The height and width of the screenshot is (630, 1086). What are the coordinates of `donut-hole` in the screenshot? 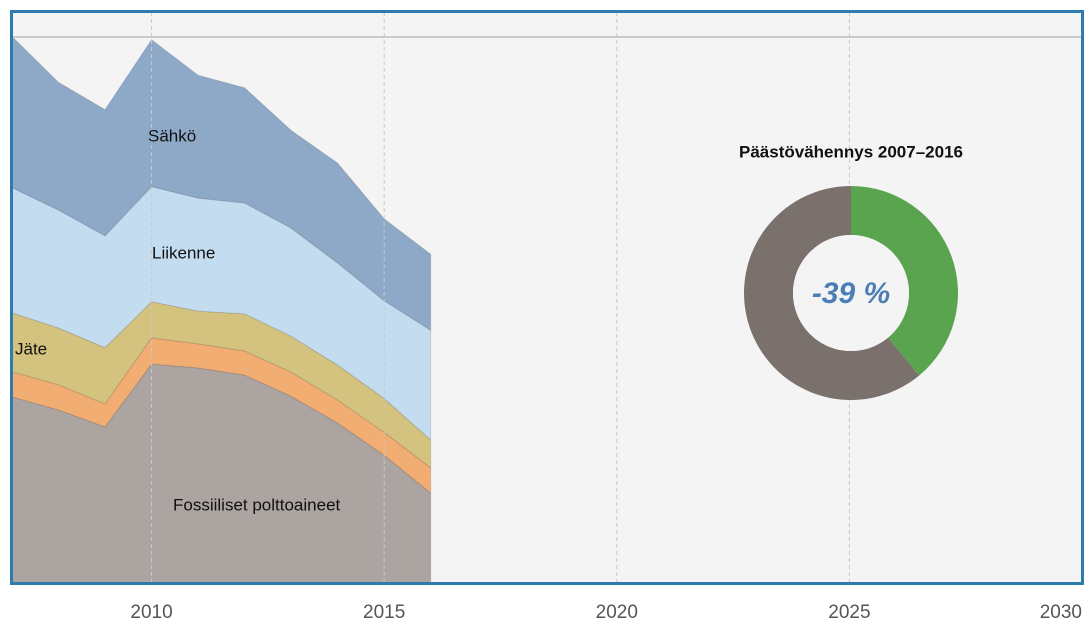 It's located at (851, 293).